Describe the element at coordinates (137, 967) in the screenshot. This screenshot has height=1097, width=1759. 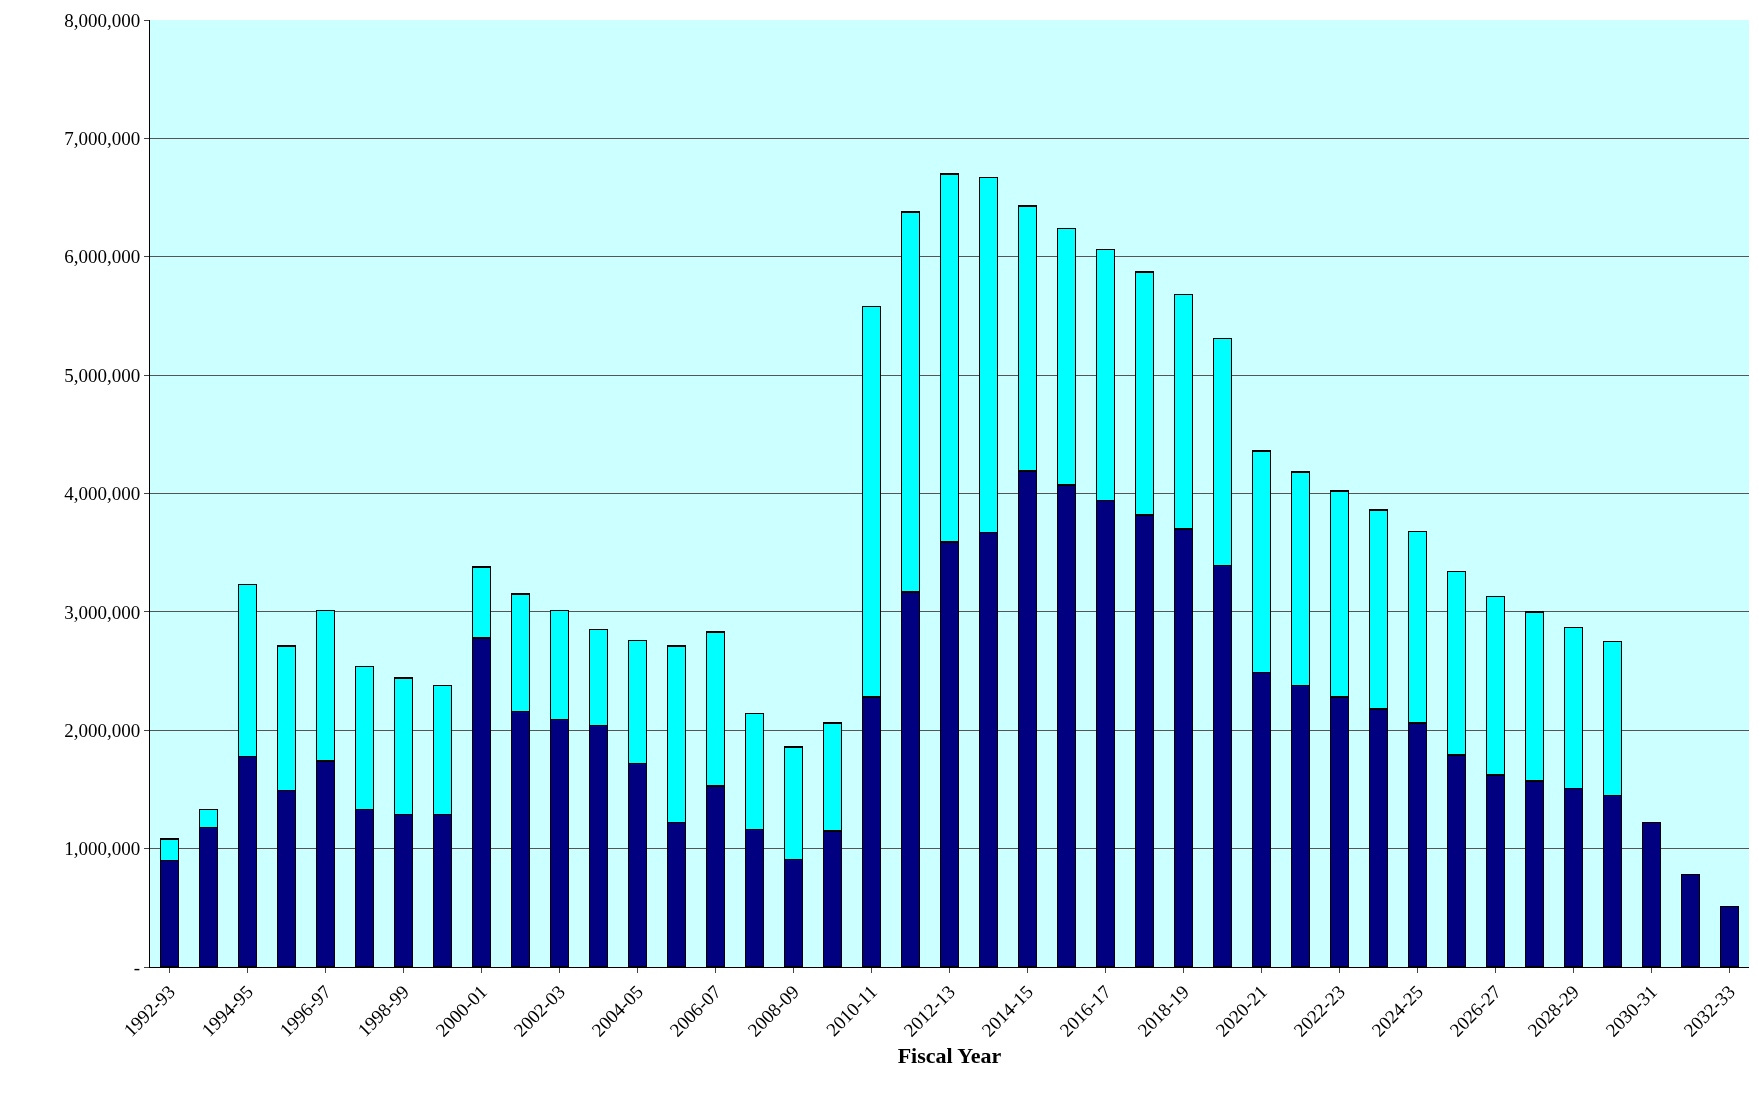
I see `y-tick-label: -` at that location.